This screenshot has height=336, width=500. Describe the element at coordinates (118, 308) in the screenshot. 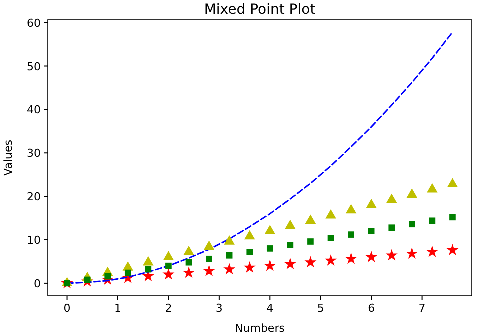

I see `x-tick-label: 1` at that location.